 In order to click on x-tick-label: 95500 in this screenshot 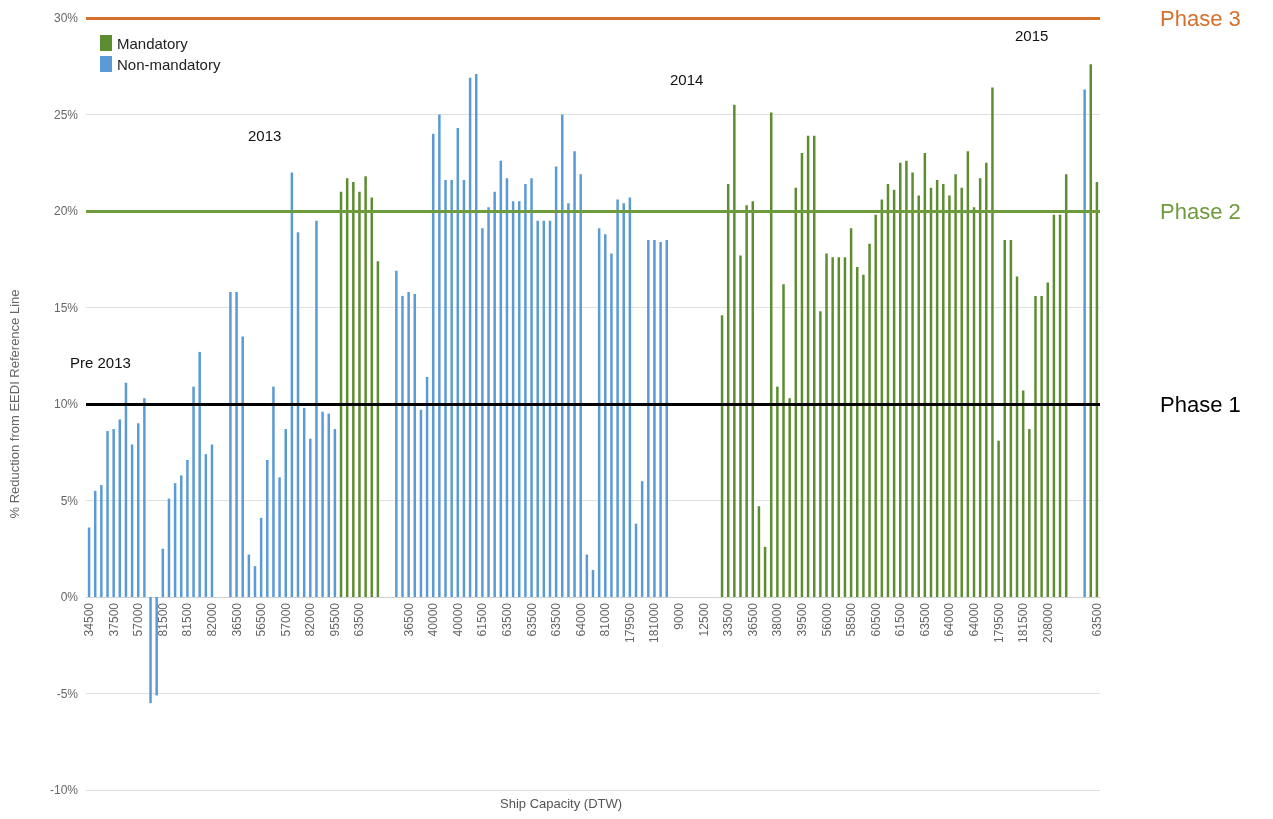, I will do `click(334, 619)`.